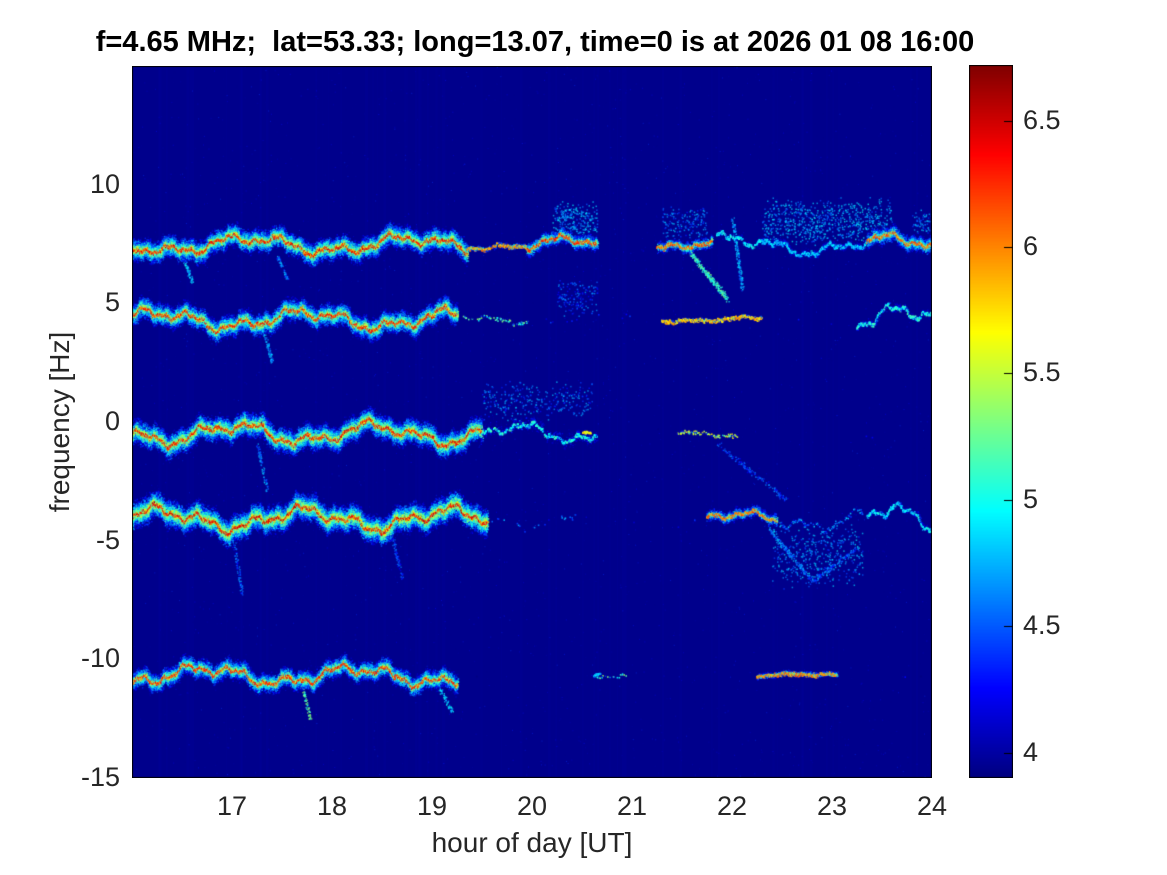 The width and height of the screenshot is (1167, 875). What do you see at coordinates (832, 806) in the screenshot?
I see `x-tick-label: 23` at bounding box center [832, 806].